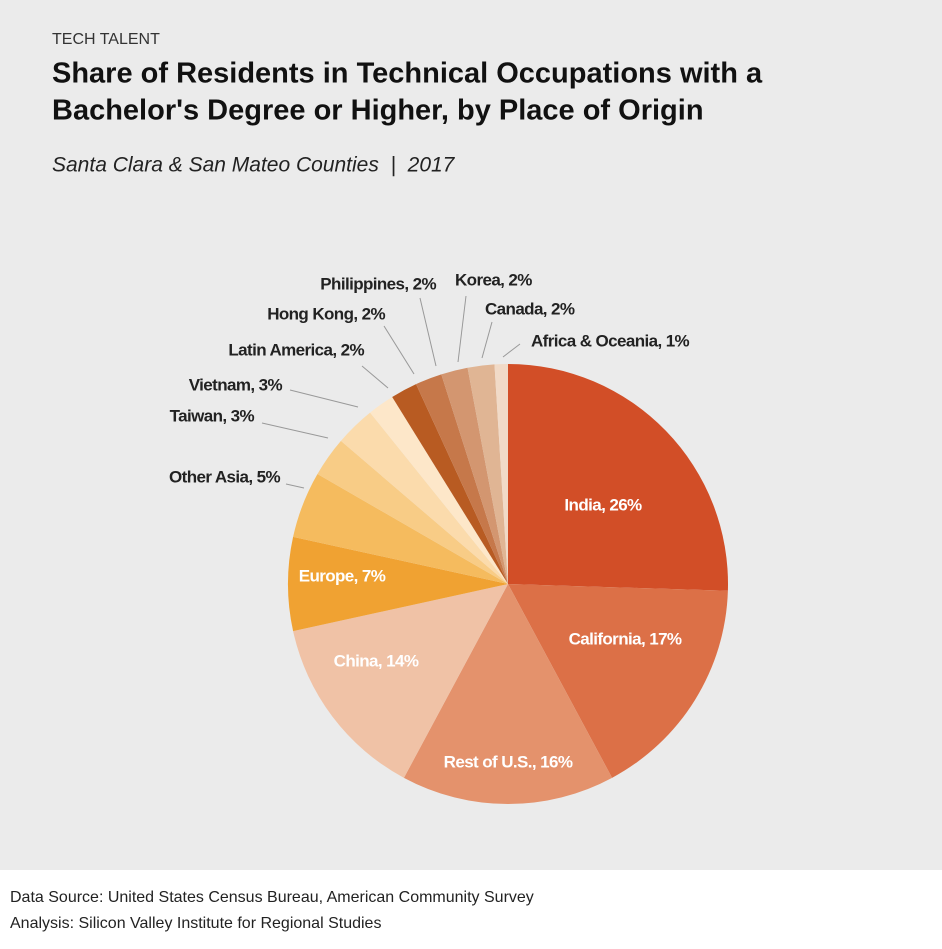  What do you see at coordinates (625, 638) in the screenshot?
I see `data-label: California, 17%` at bounding box center [625, 638].